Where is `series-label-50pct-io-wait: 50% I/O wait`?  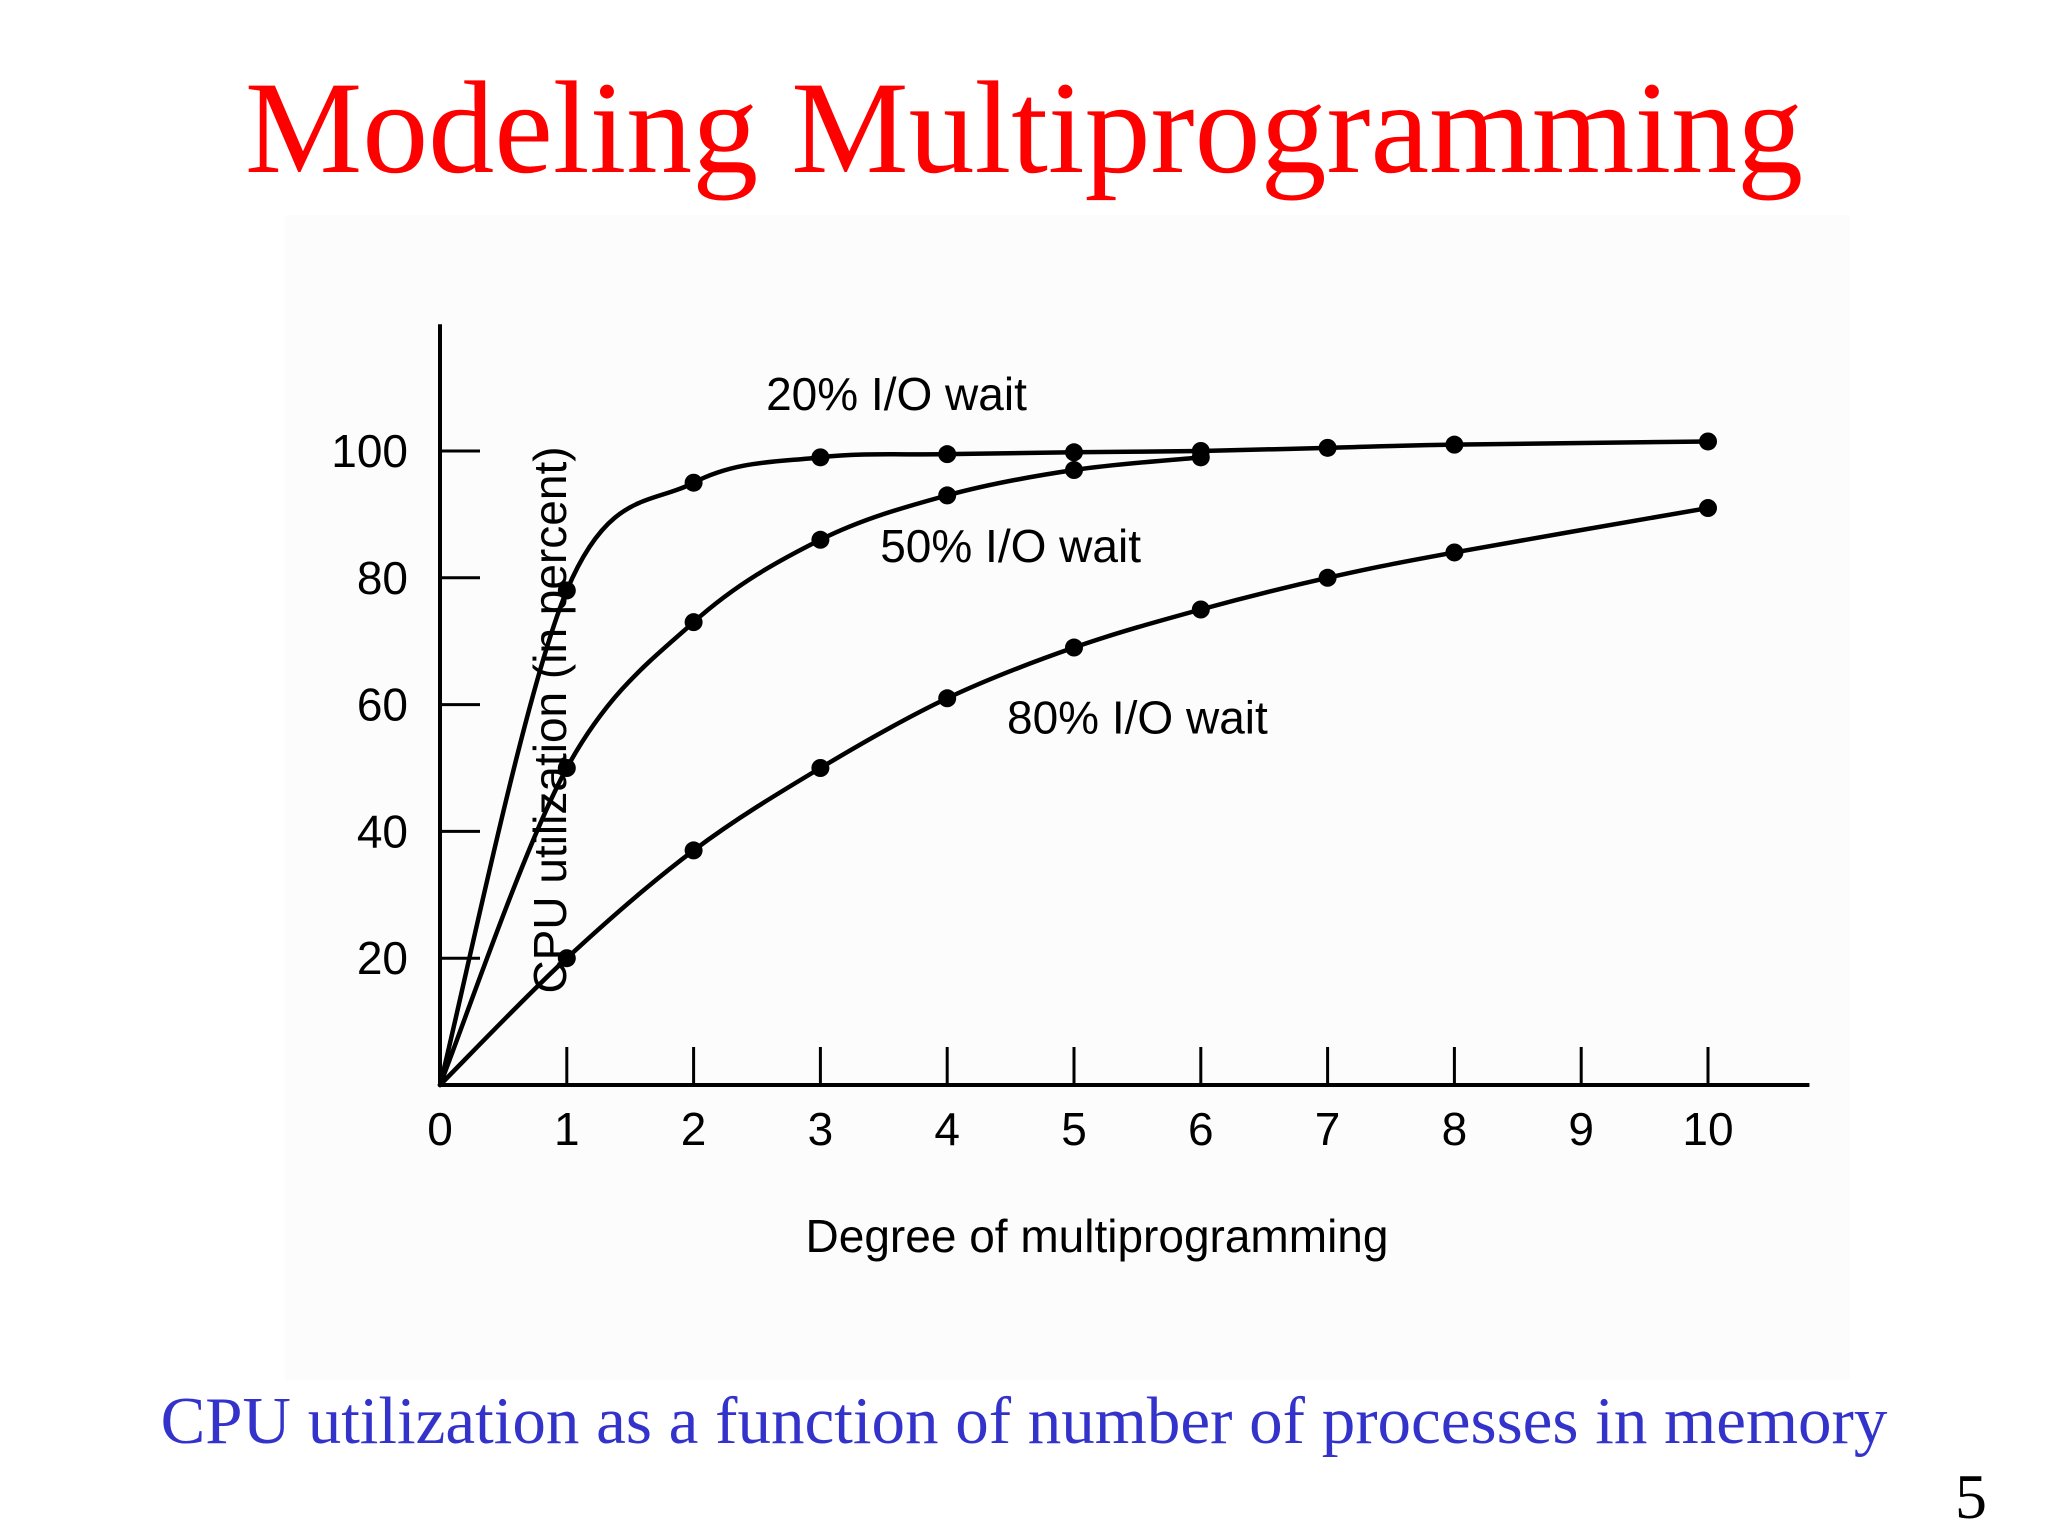 series-label-50pct-io-wait: 50% I/O wait is located at coordinates (1010, 546).